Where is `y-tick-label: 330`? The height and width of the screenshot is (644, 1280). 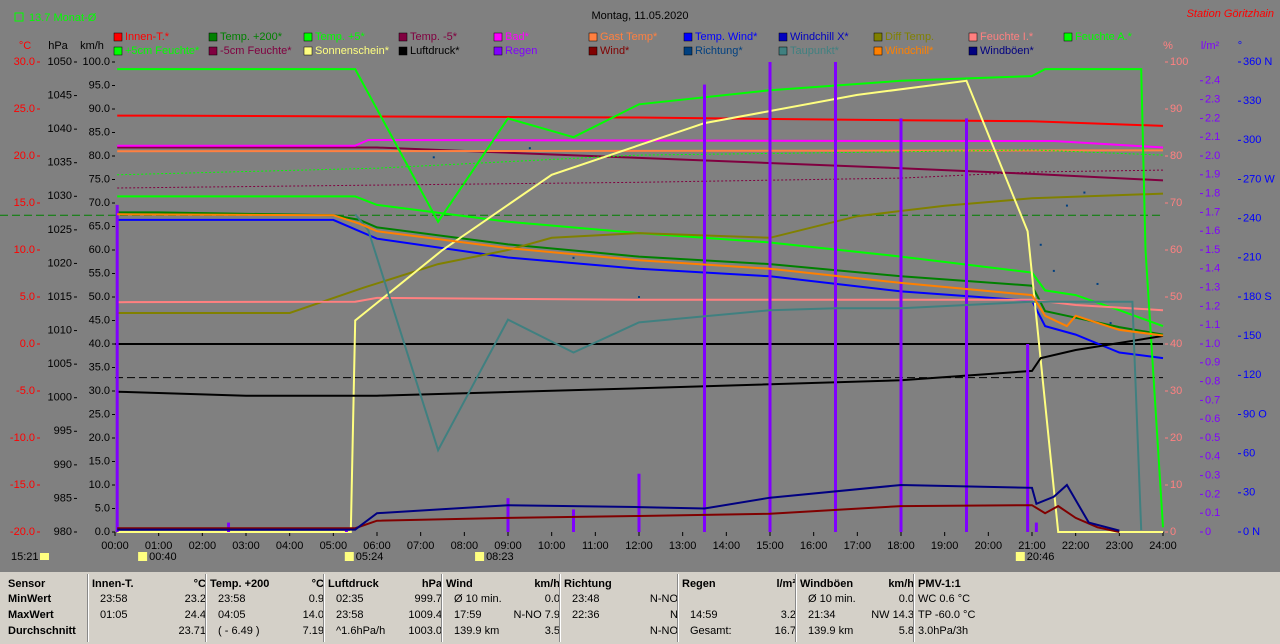 y-tick-label: 330 is located at coordinates (1252, 101).